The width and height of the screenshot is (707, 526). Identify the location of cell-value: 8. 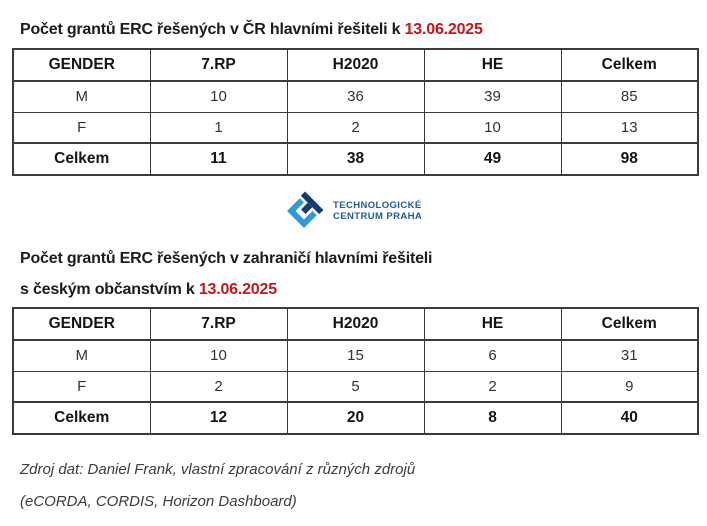
(492, 418).